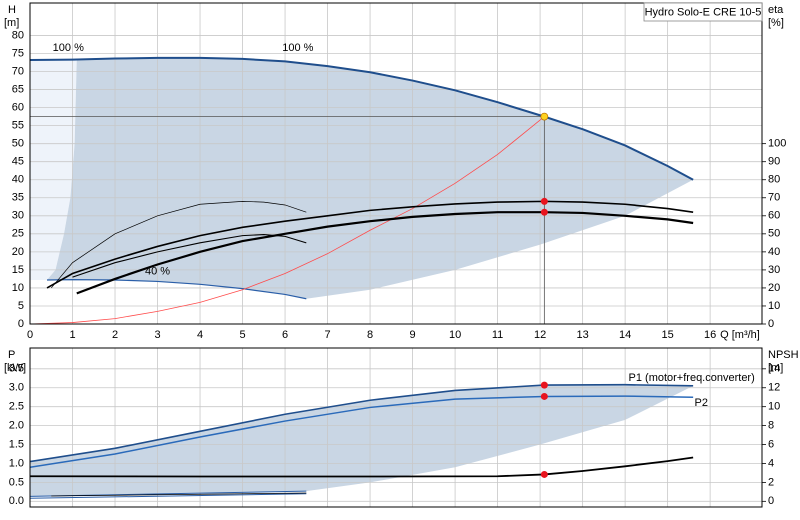 The width and height of the screenshot is (800, 520). What do you see at coordinates (285, 335) in the screenshot?
I see `x-tick-label: 6` at bounding box center [285, 335].